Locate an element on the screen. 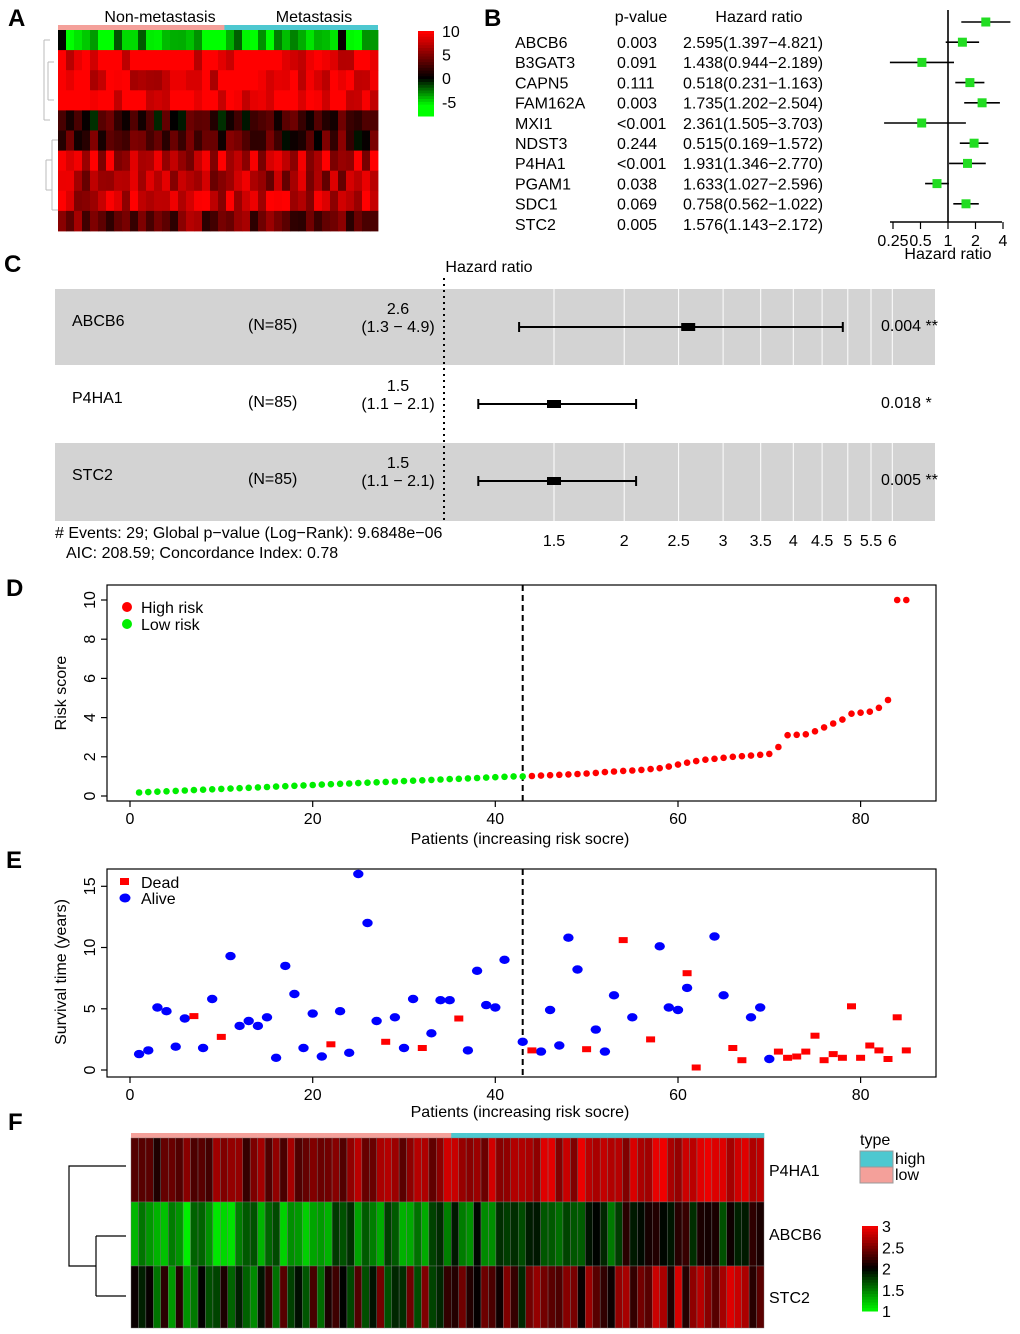 This screenshot has width=1020, height=1334. forest-c-pvalue: 0.018 * is located at coordinates (906, 403).